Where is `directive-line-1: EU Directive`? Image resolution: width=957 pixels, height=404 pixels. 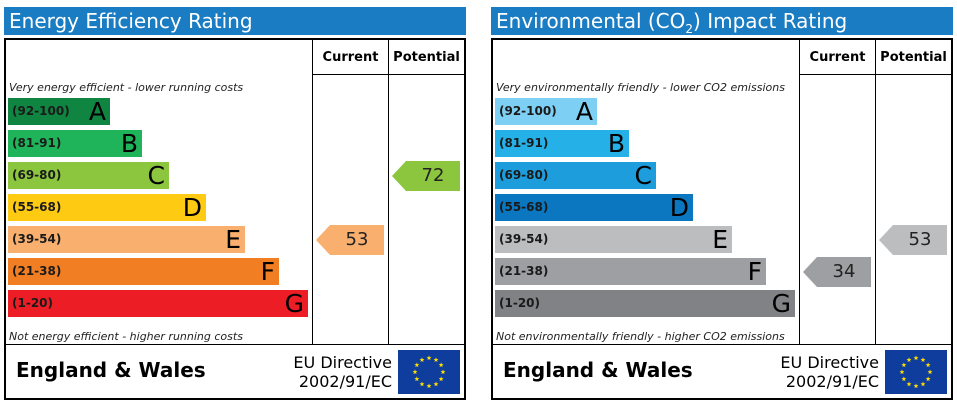 directive-line-1: EU Directive is located at coordinates (829, 362).